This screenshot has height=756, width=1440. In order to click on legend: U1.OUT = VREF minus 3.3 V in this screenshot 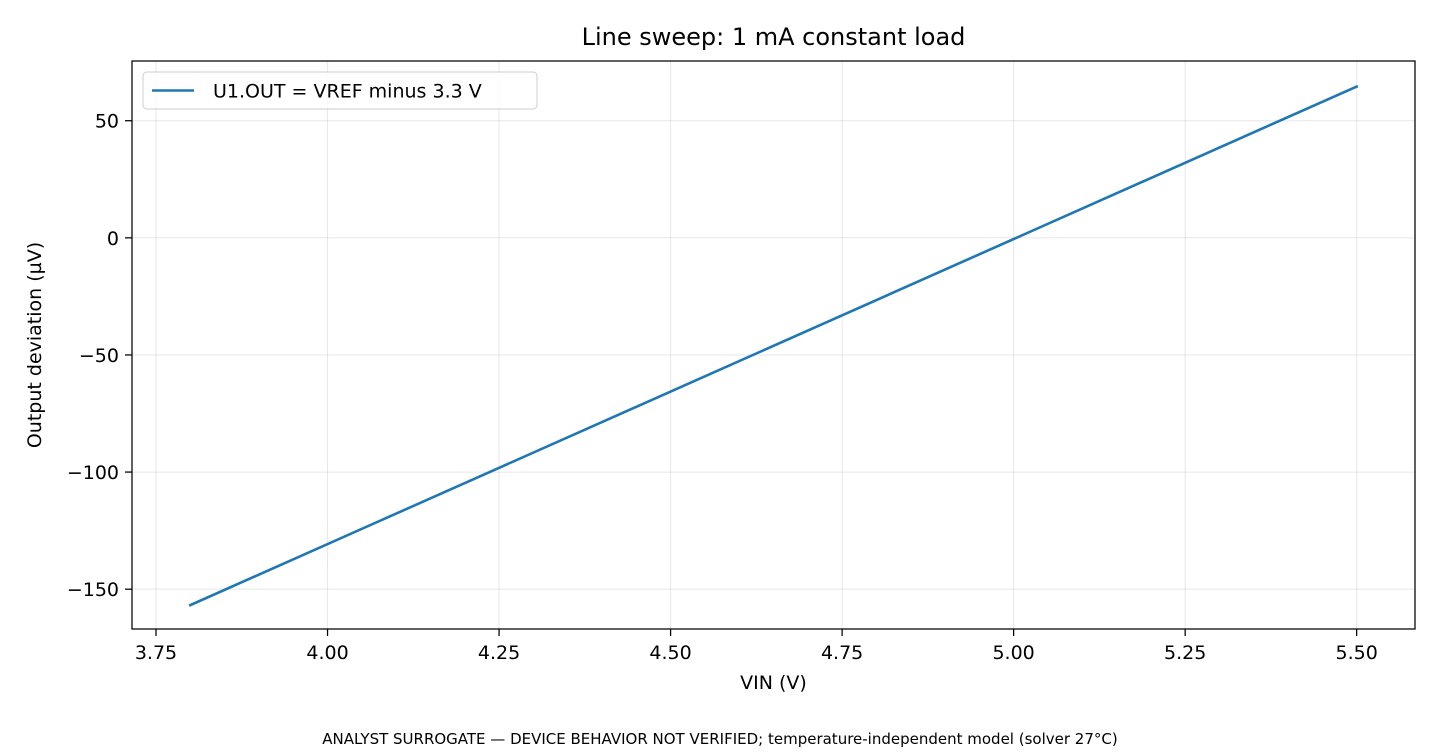, I will do `click(340, 90)`.